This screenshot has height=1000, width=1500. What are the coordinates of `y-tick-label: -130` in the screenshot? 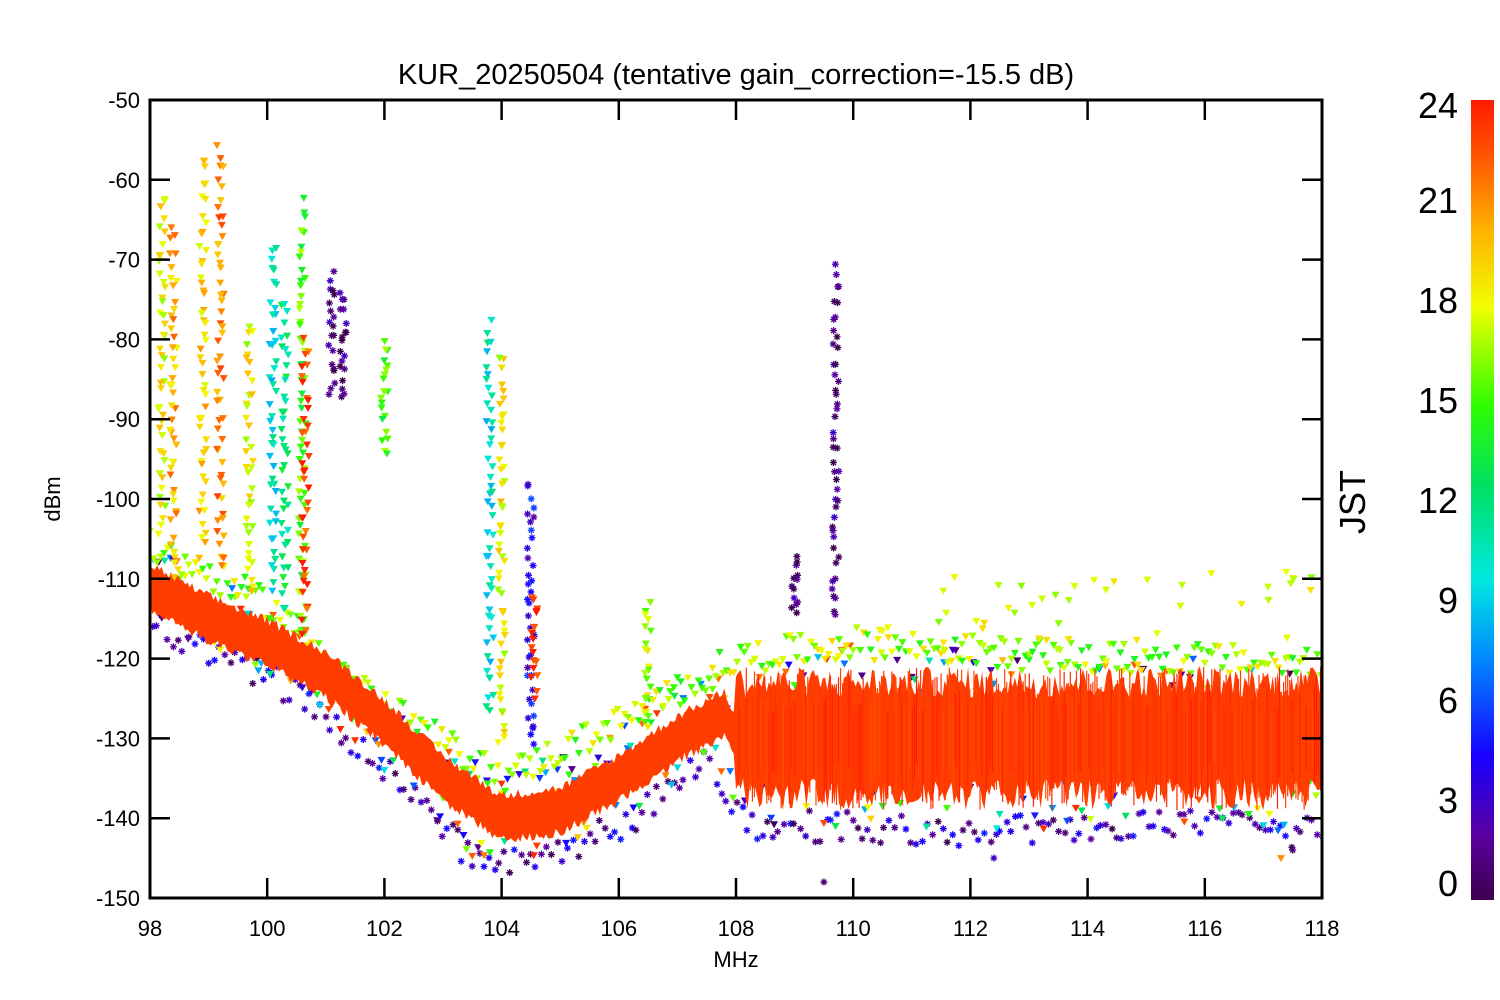 It's located at (118, 738).